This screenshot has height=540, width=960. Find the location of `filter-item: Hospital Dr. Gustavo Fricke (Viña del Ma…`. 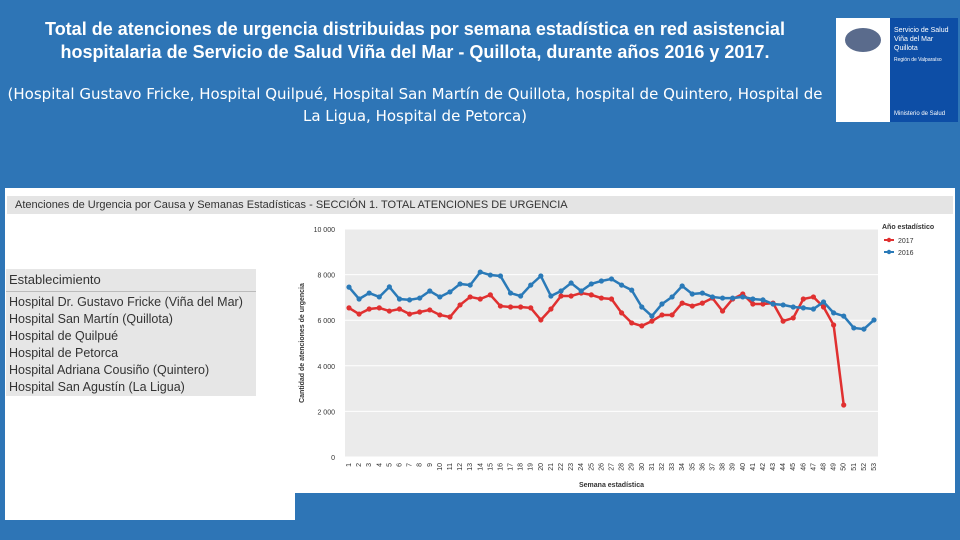

filter-item: Hospital Dr. Gustavo Fricke (Viña del Ma… is located at coordinates (126, 302).